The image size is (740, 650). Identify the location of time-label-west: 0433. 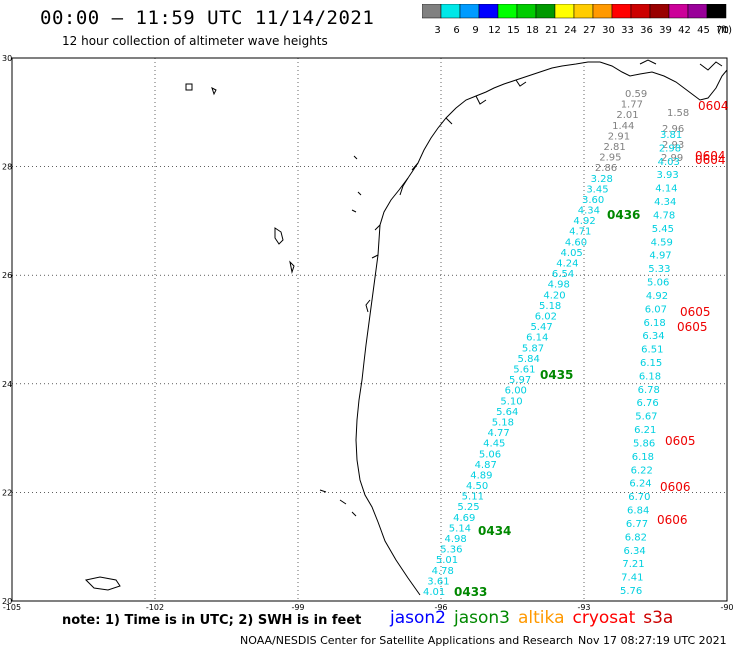
(470, 592).